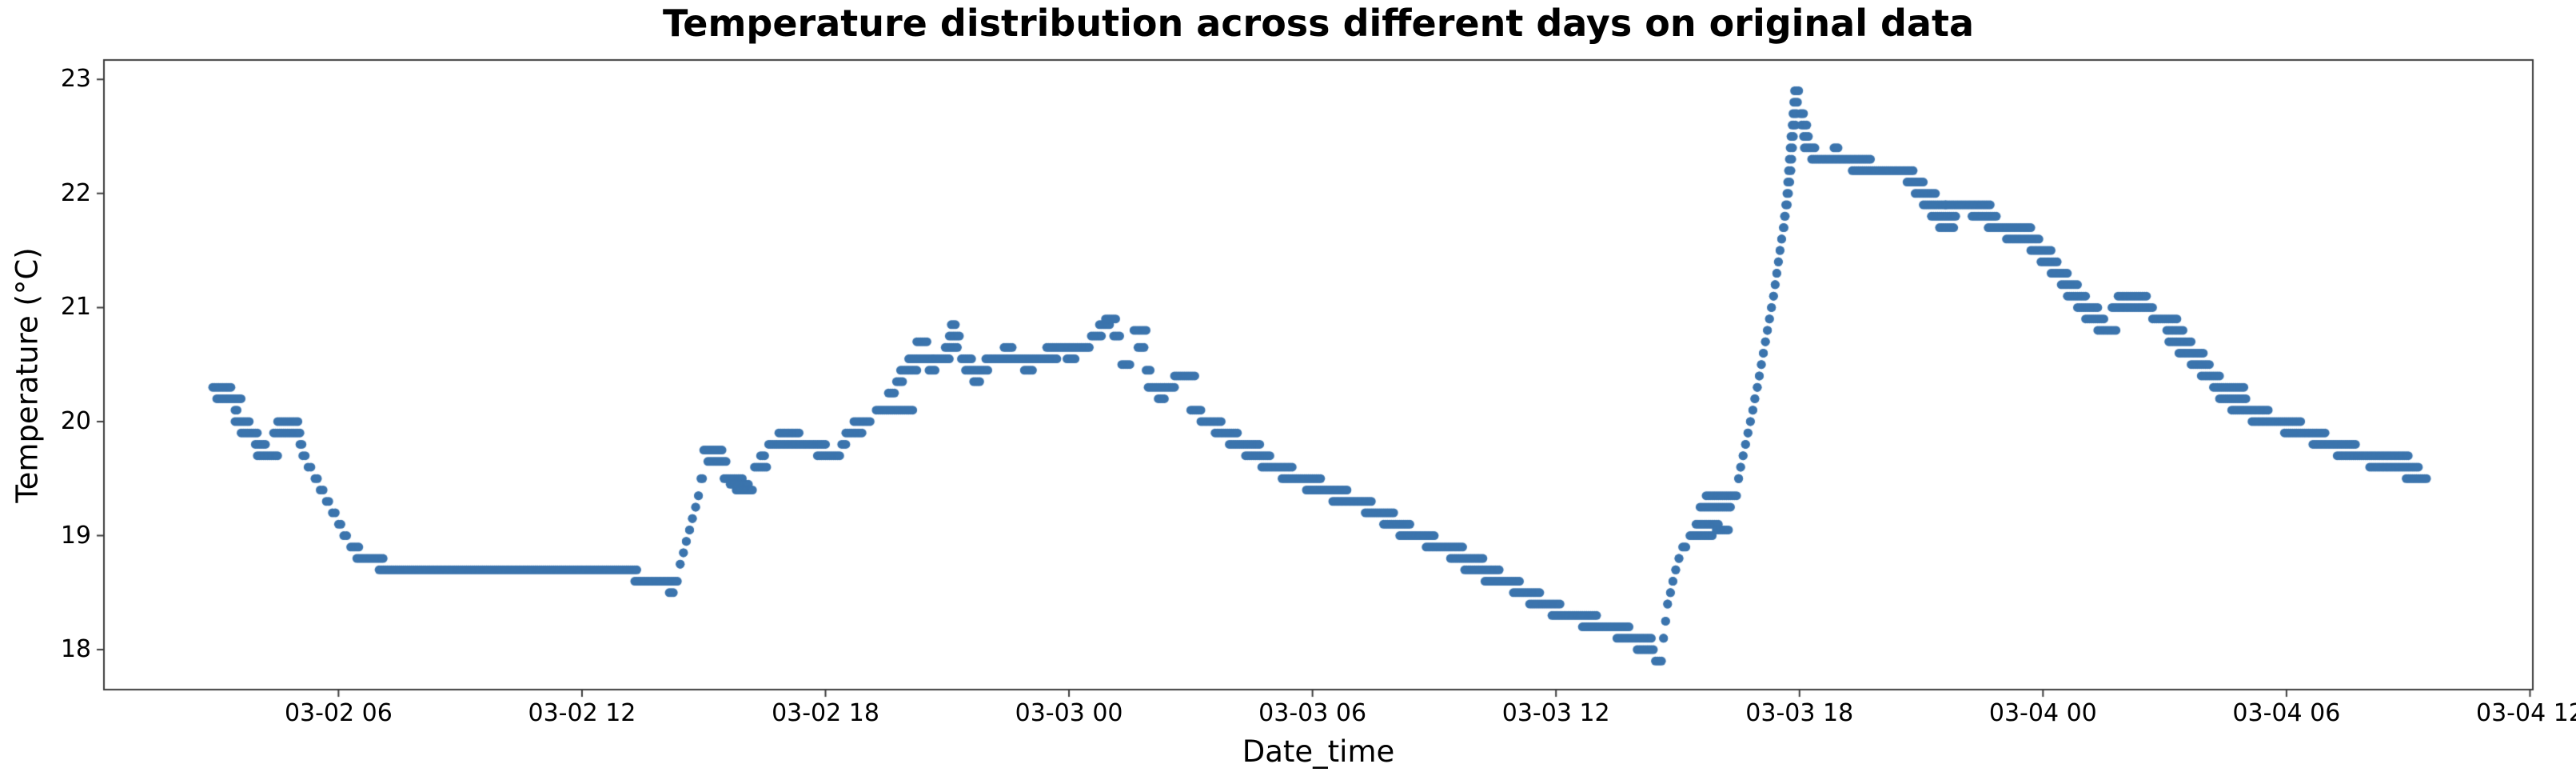  What do you see at coordinates (1555, 713) in the screenshot?
I see `x-tick-label: 03-03 12` at bounding box center [1555, 713].